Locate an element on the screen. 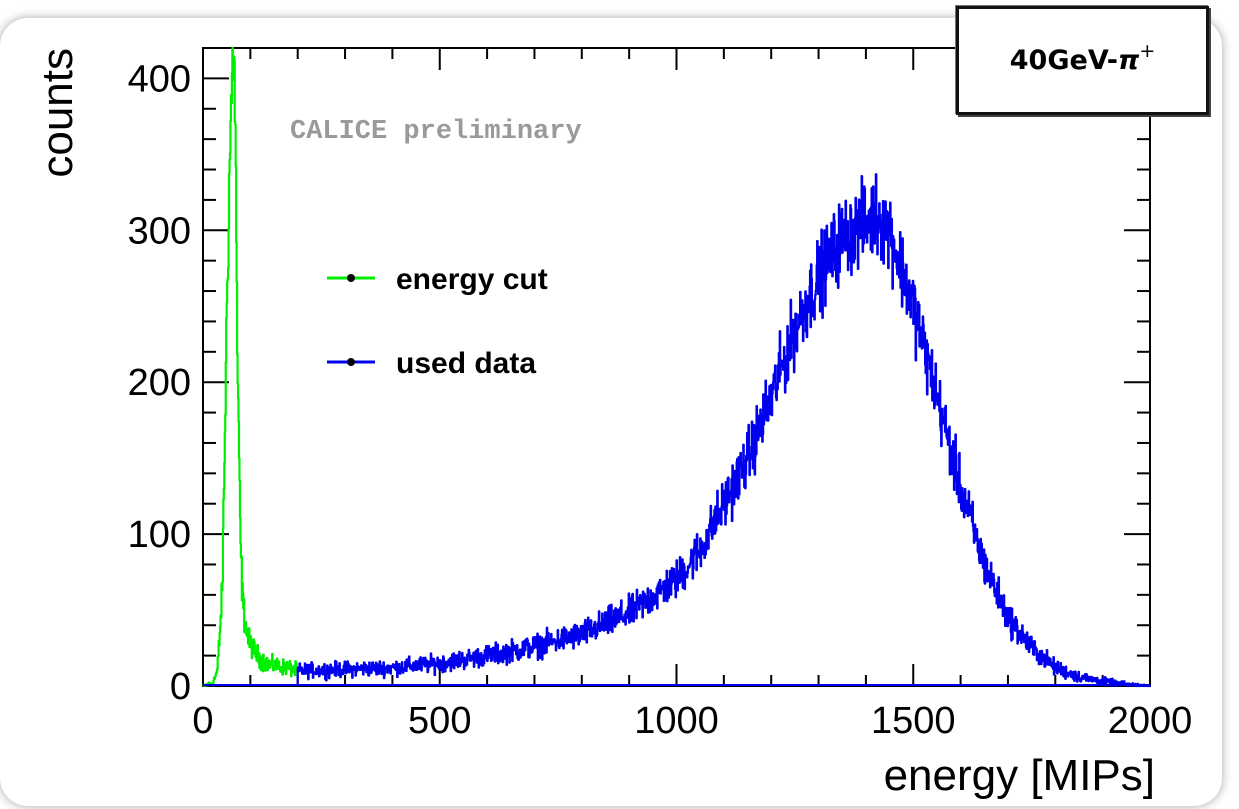 Image resolution: width=1239 pixels, height=809 pixels. y-tick-label: 200 is located at coordinates (159, 383).